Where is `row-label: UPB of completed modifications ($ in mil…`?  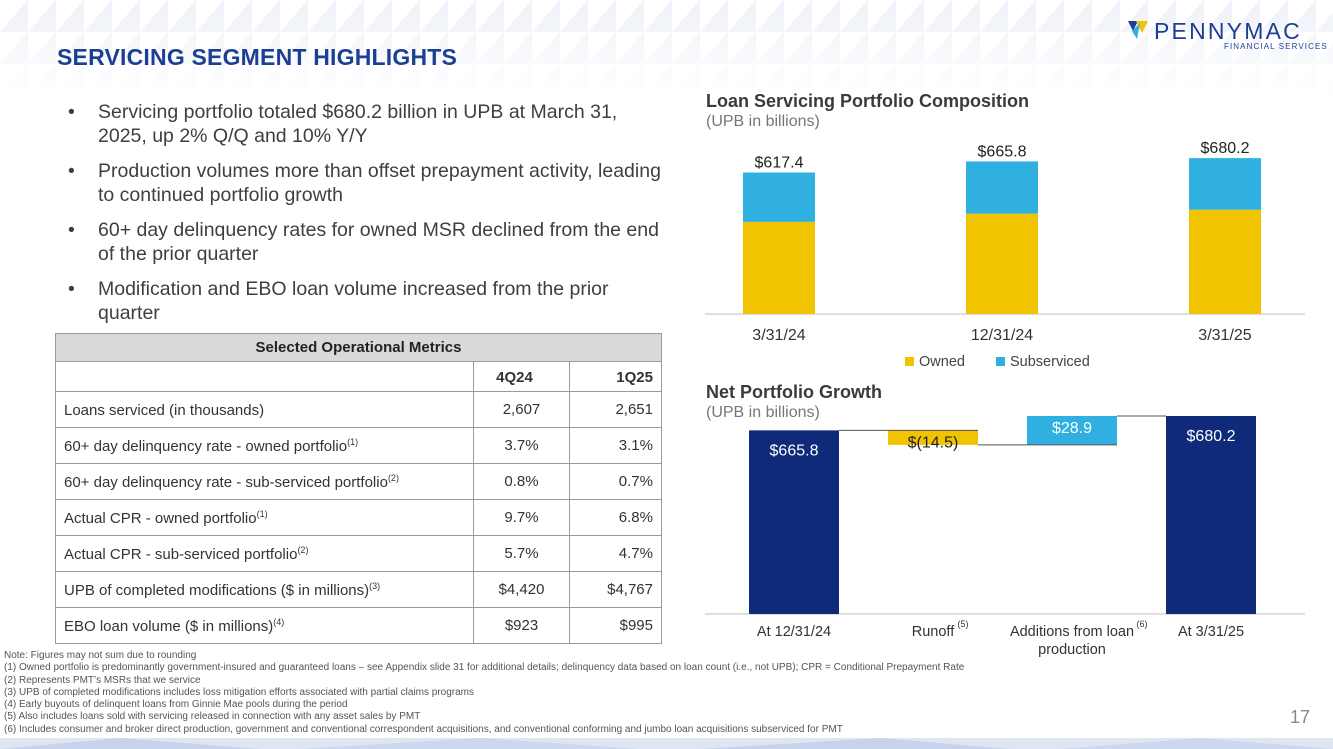 row-label: UPB of completed modifications ($ in mil… is located at coordinates (264, 589).